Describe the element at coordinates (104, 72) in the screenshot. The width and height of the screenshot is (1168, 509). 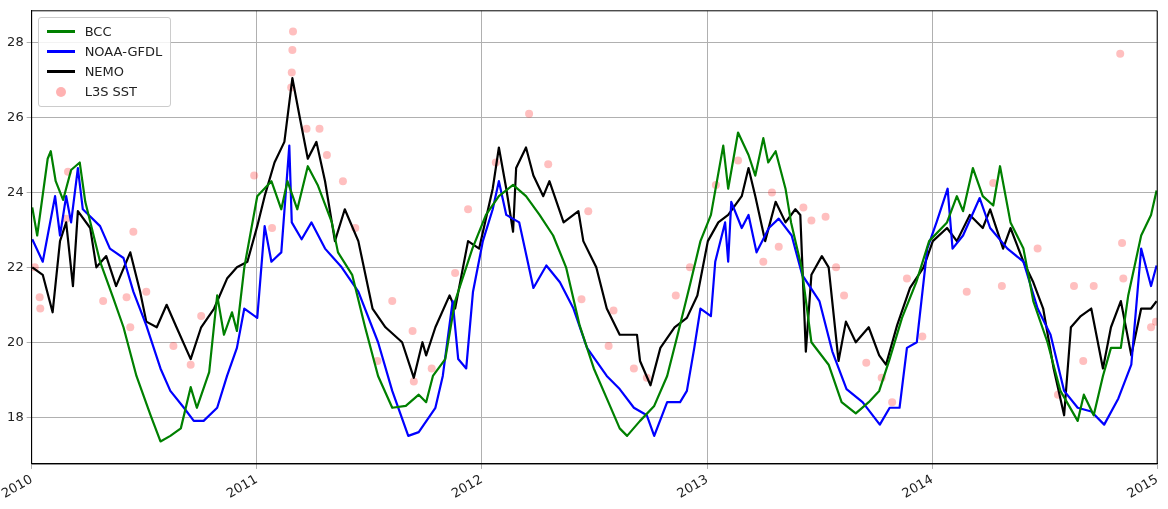
I see `legend-label: NEMO` at that location.